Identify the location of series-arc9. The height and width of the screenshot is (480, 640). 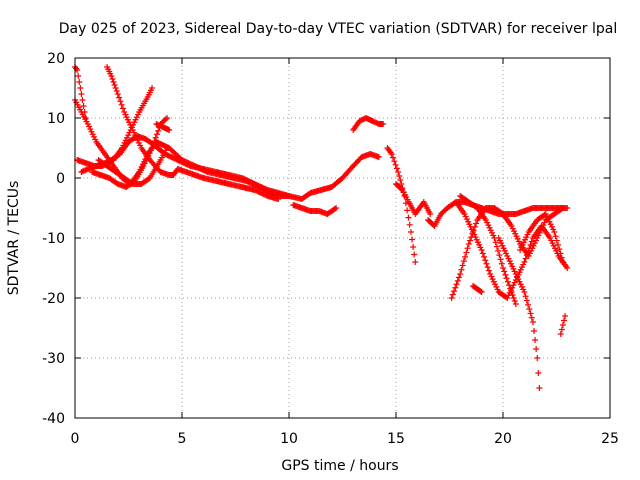
(334, 176).